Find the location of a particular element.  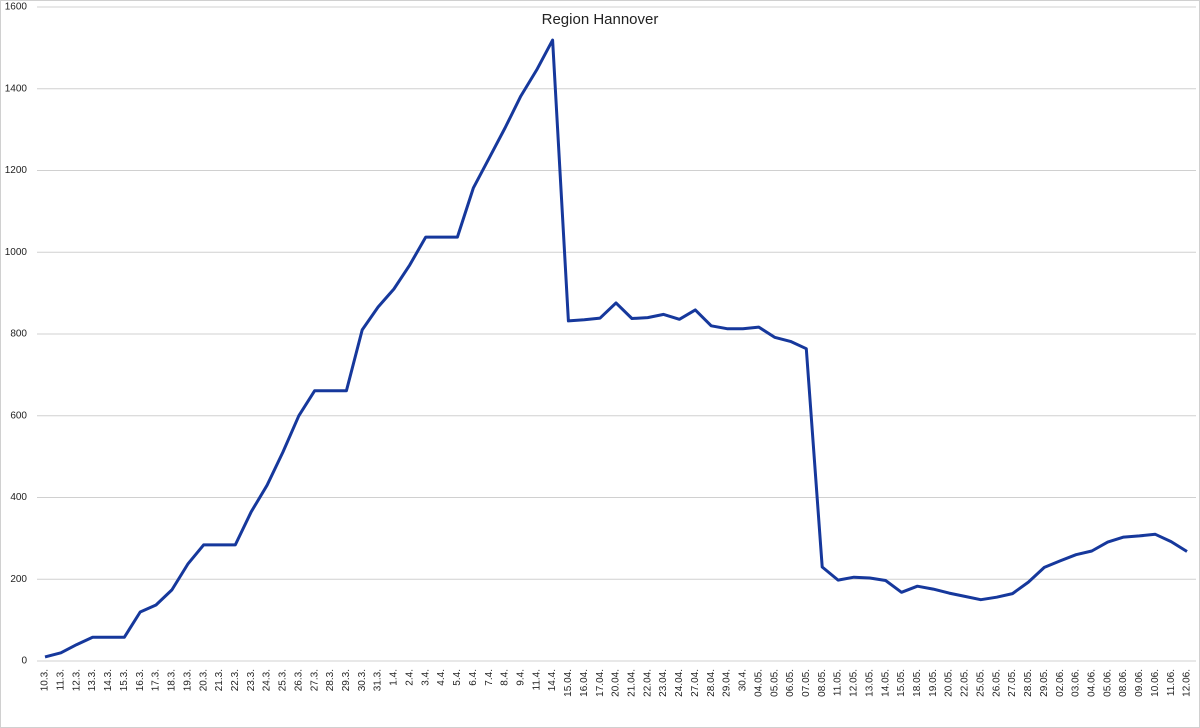

x-tick-label: 30.4. is located at coordinates (743, 680).